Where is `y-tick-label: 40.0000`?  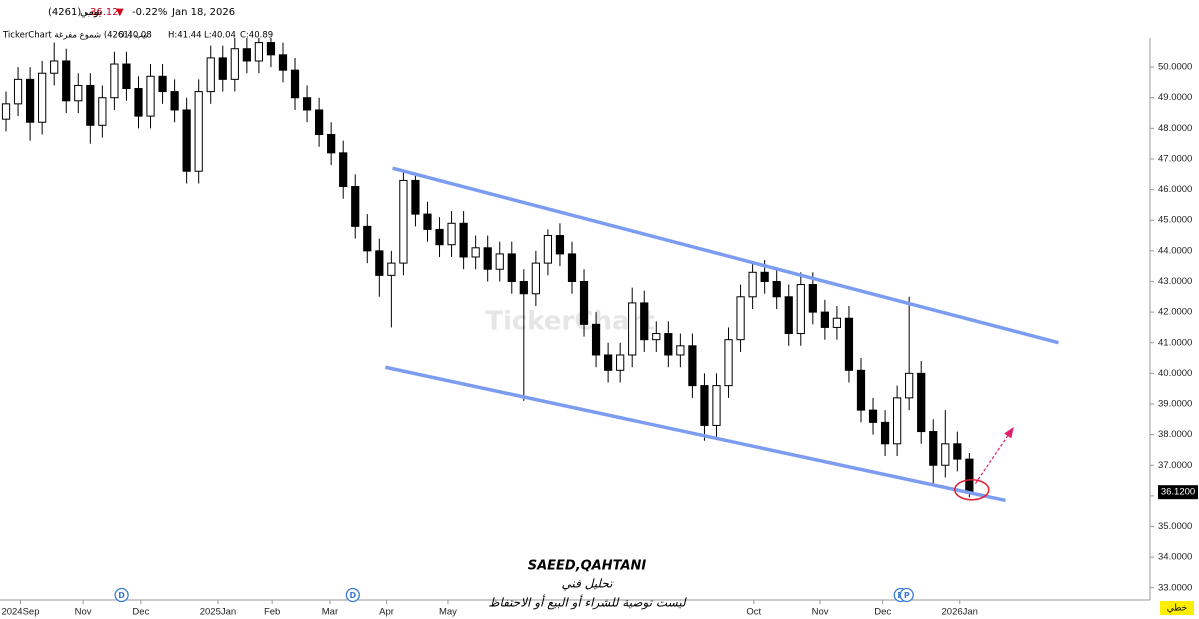
y-tick-label: 40.0000 is located at coordinates (1175, 373).